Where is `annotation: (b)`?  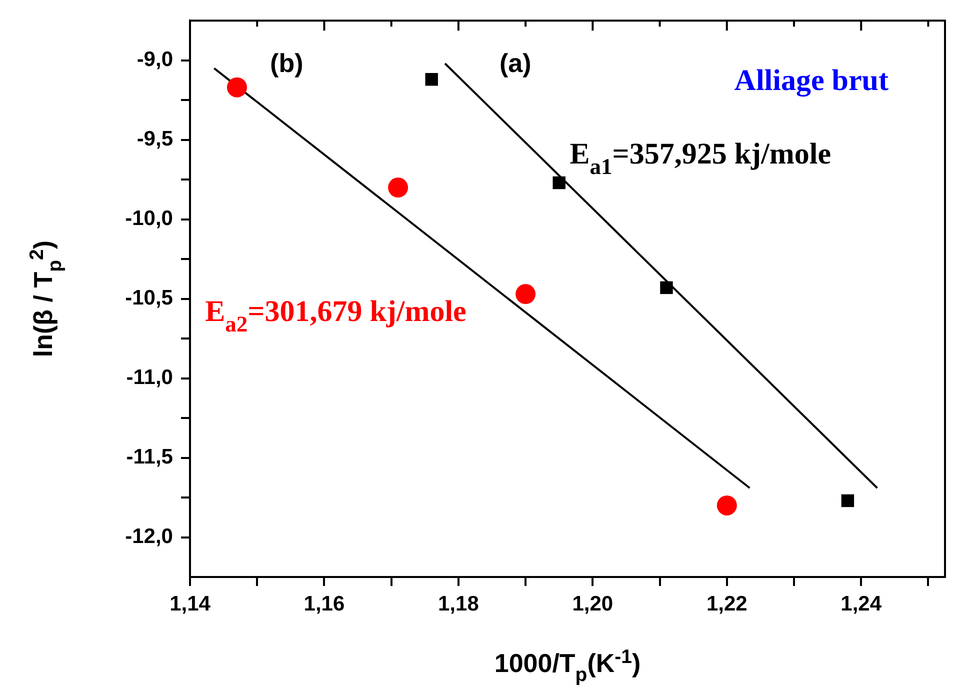
annotation: (b) is located at coordinates (287, 63).